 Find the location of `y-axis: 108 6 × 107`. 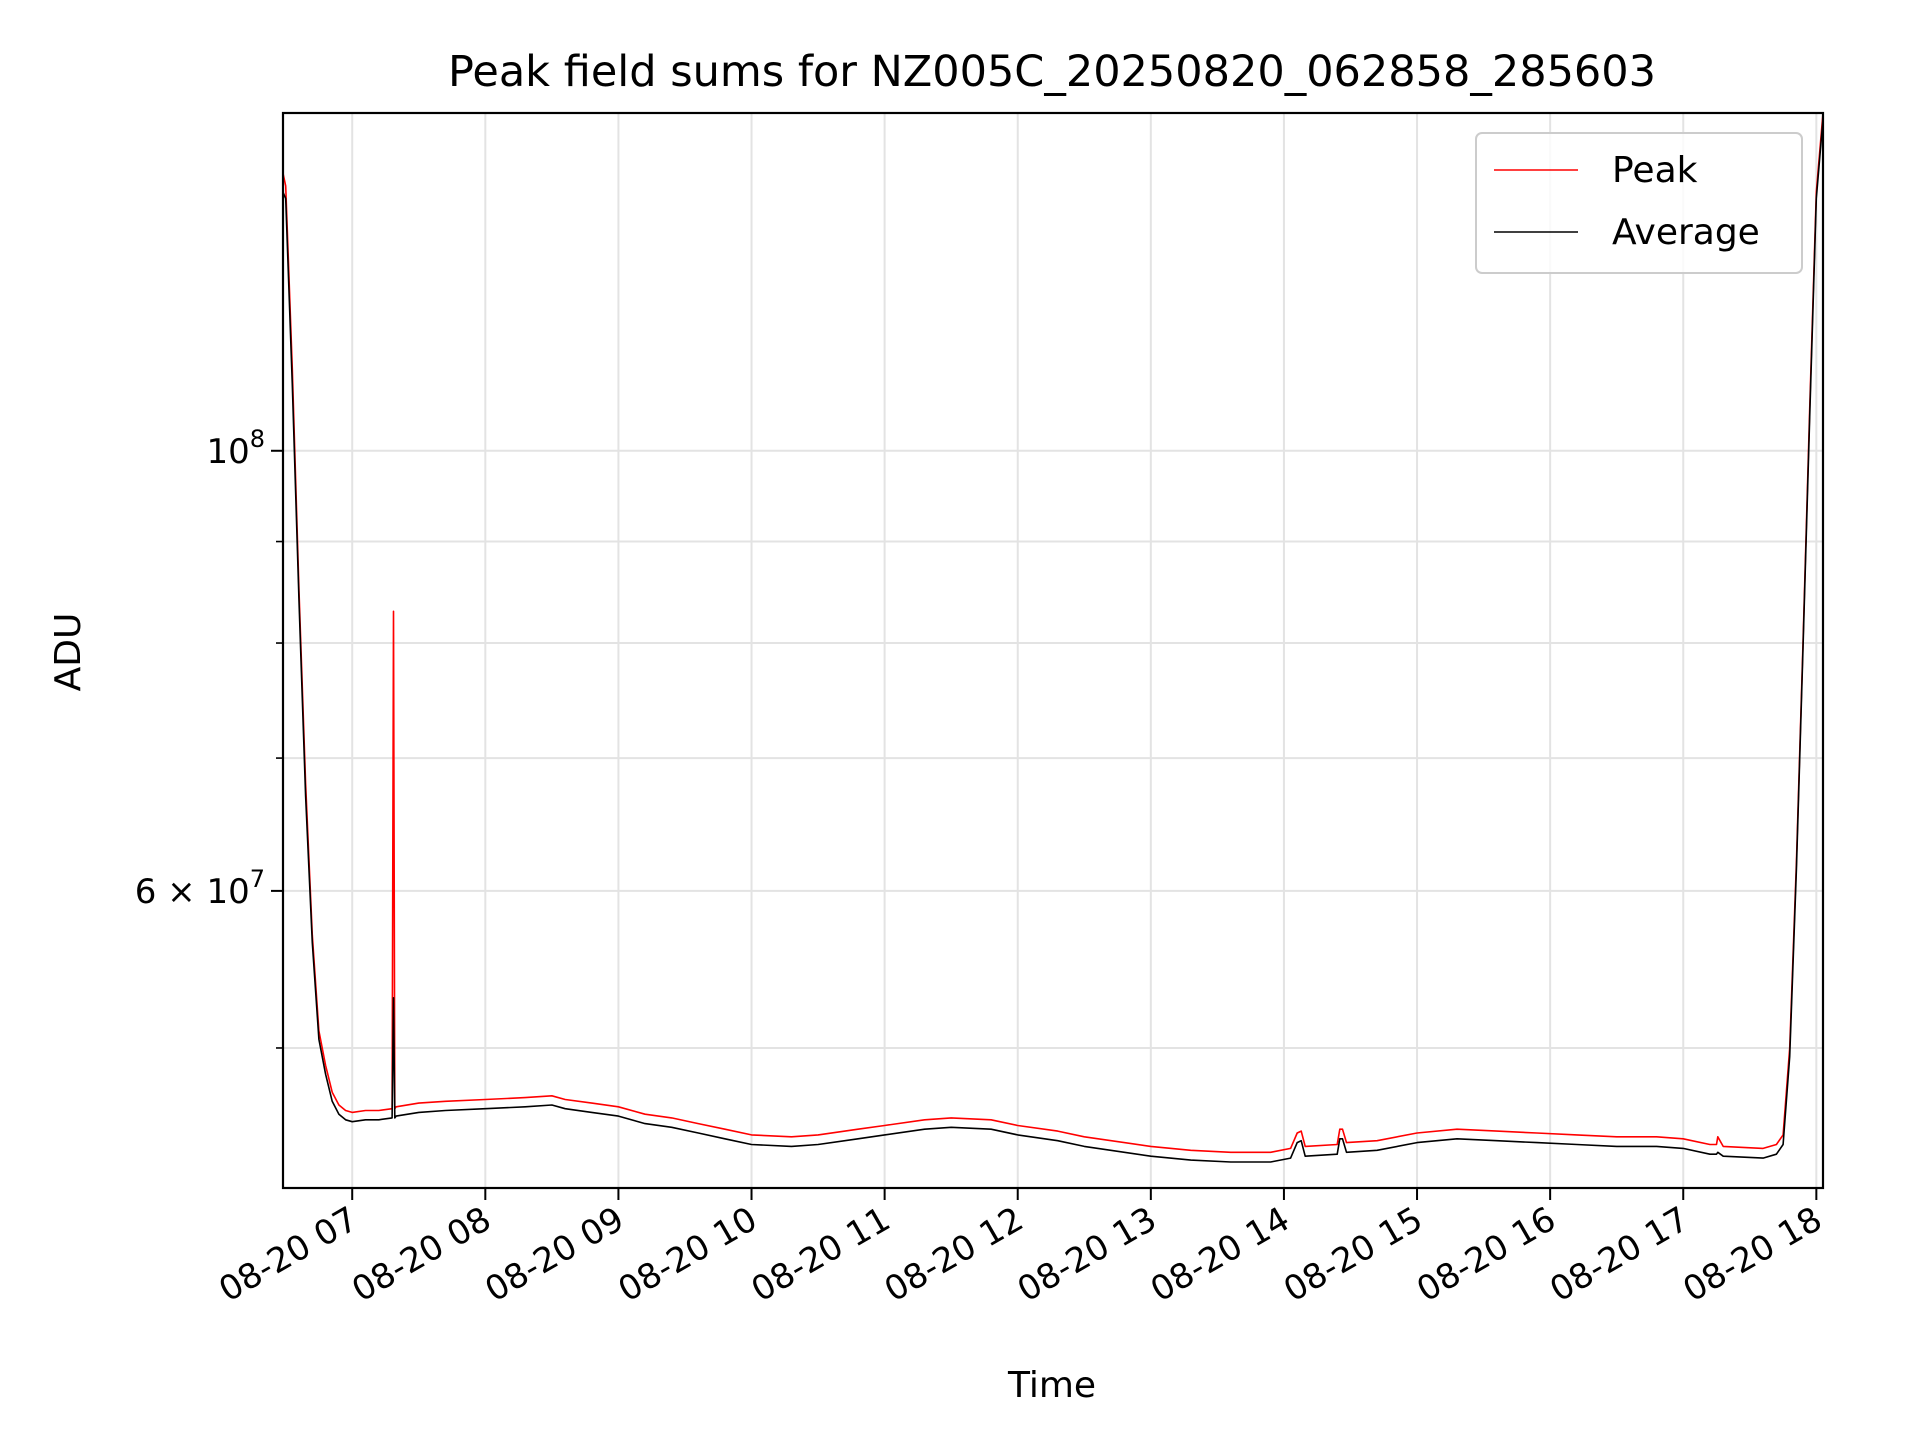

y-axis: 108 6 × 107 is located at coordinates (209, 737).